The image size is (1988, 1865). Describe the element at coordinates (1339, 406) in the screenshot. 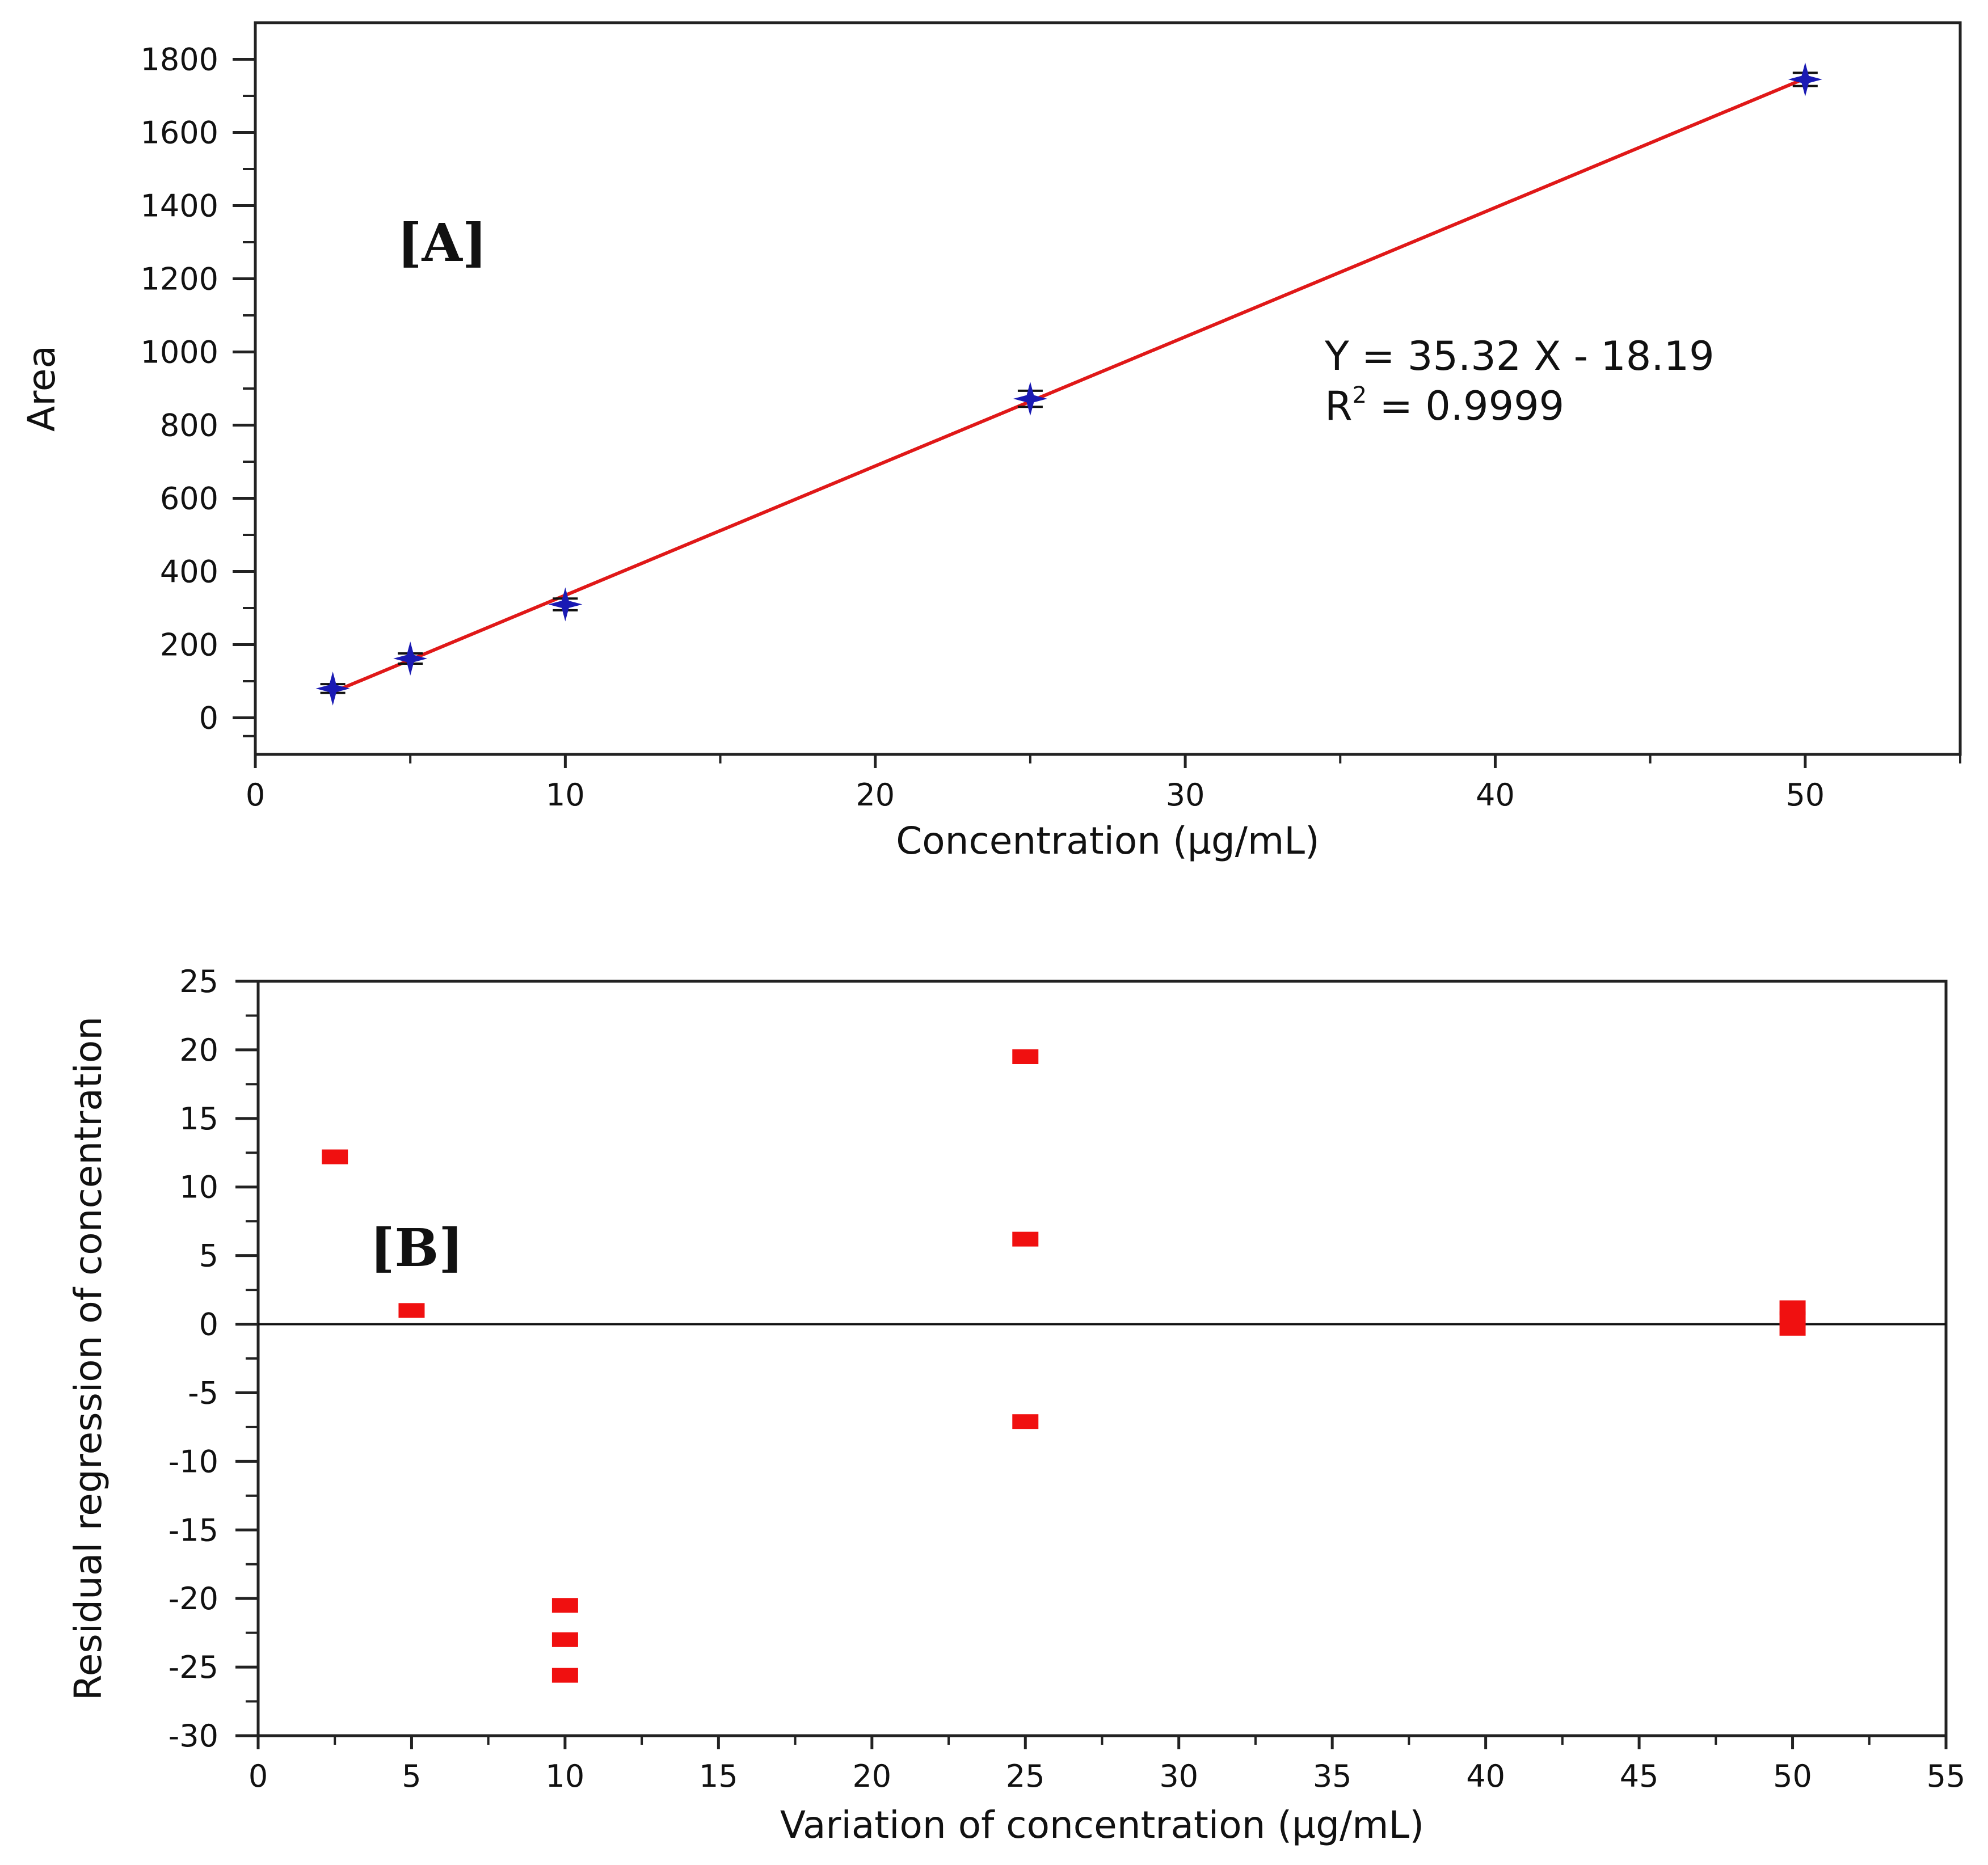

I see `r-squared-symbol: R` at that location.